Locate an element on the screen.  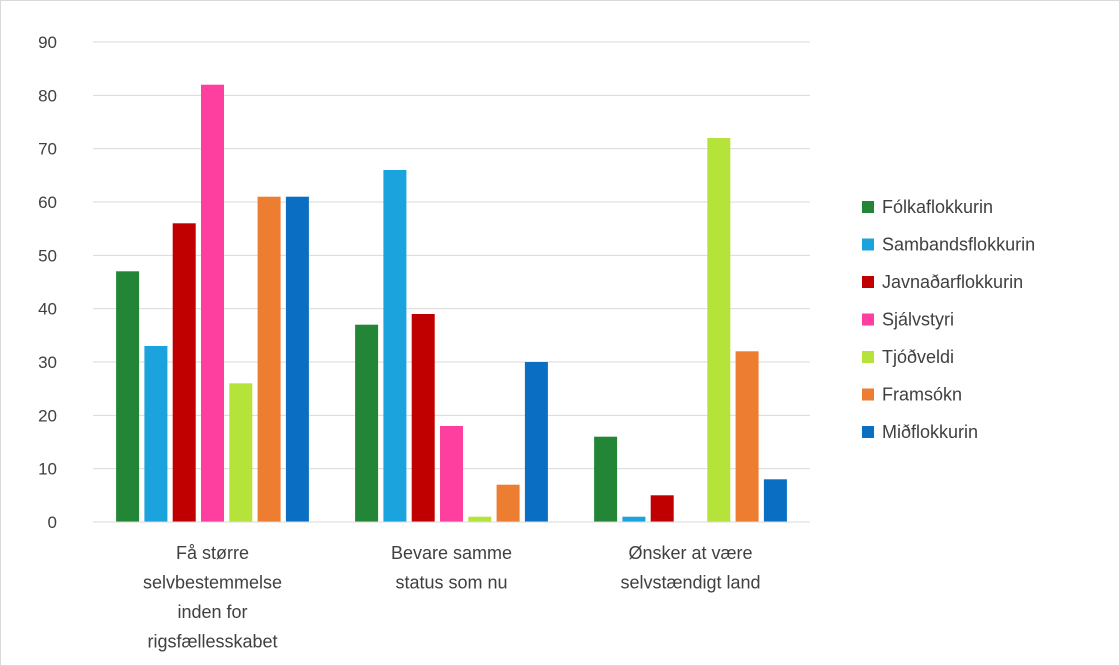
bar-miðflokkurin-cat-1 is located at coordinates (297, 359).